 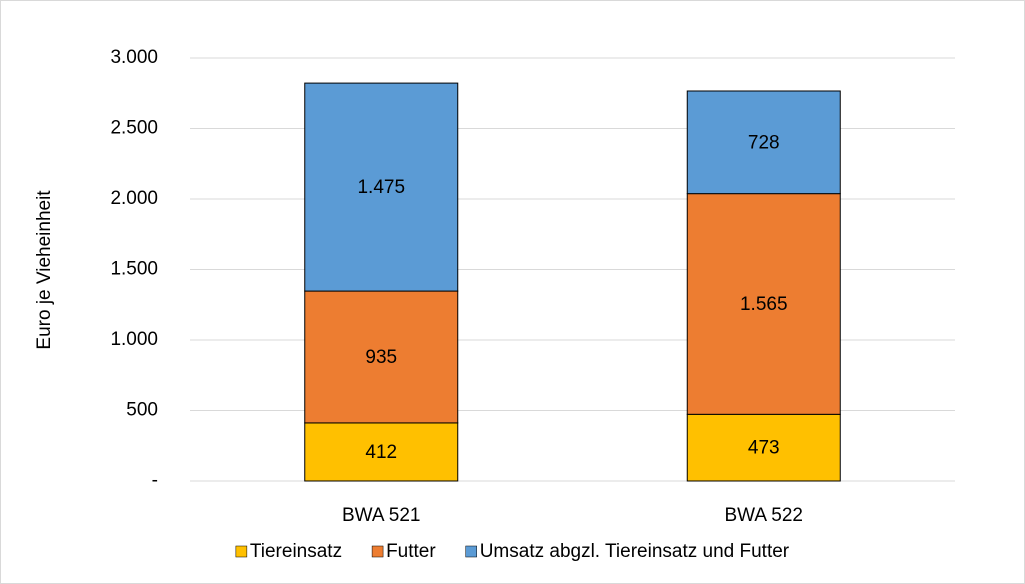 I want to click on x-tick-label: BWA 522, so click(x=763, y=515).